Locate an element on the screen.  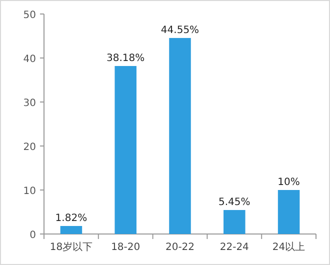
x-tick-label: 20-22 is located at coordinates (180, 247).